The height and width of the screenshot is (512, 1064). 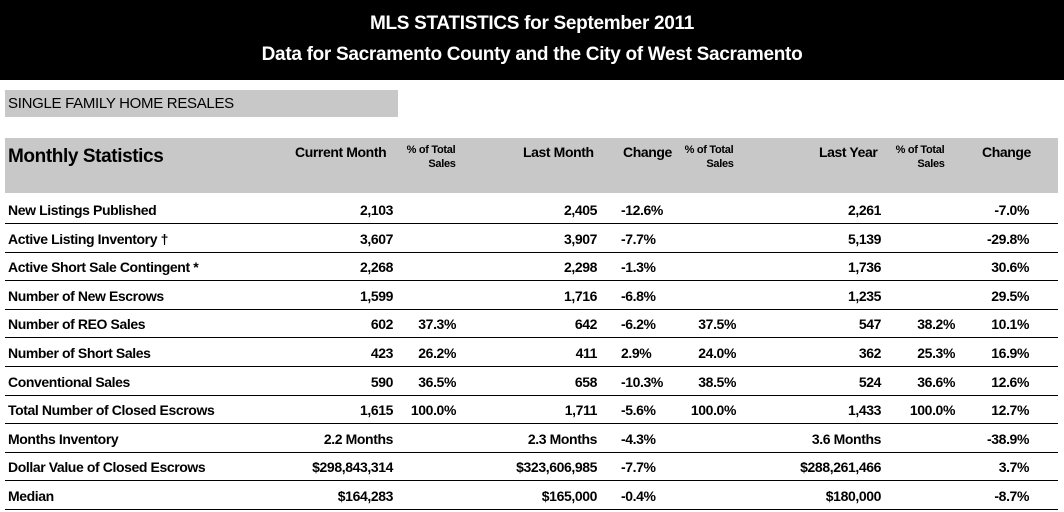 I want to click on last-month-pct: 37.5%, so click(x=717, y=324).